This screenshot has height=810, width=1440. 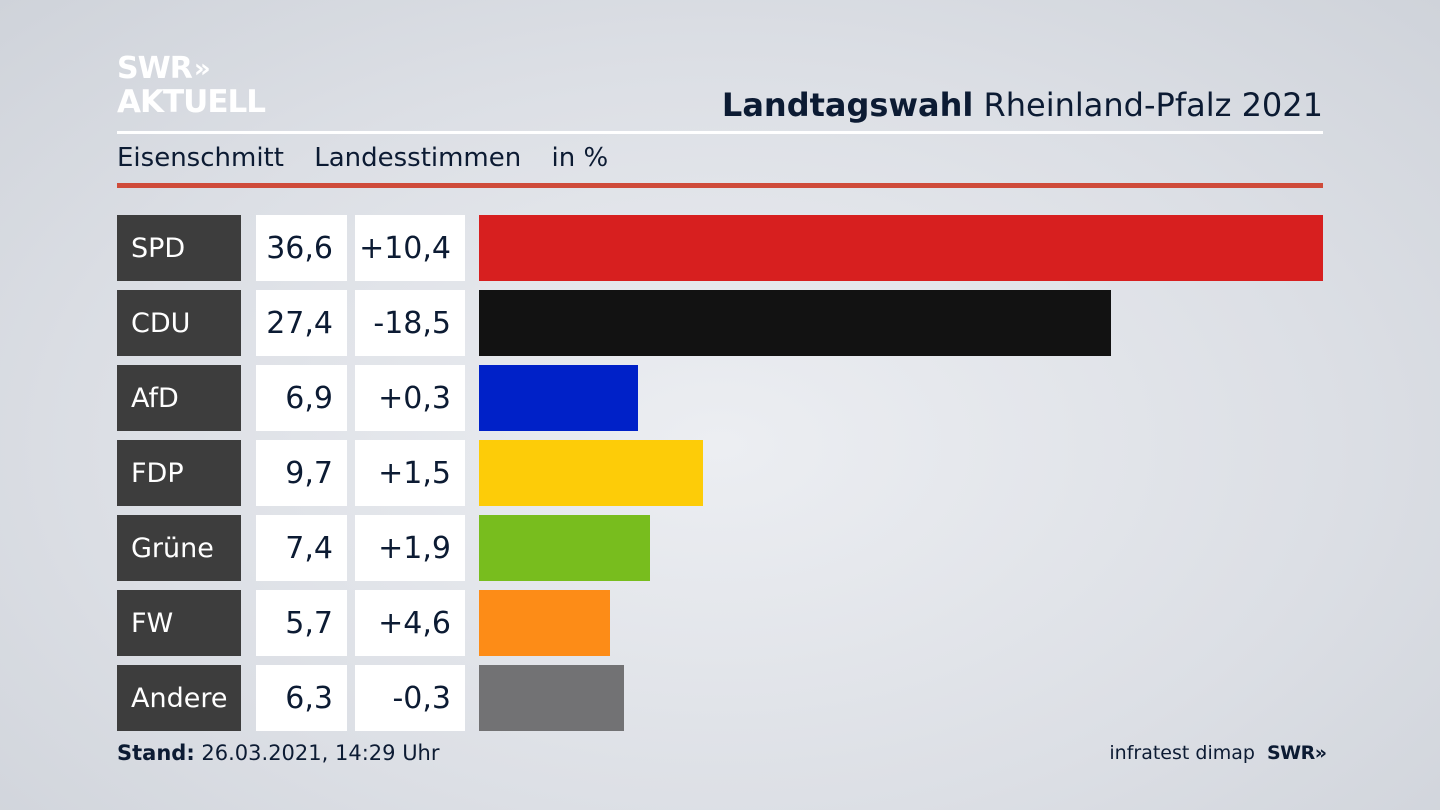 I want to click on change-label: +4,6, so click(x=410, y=623).